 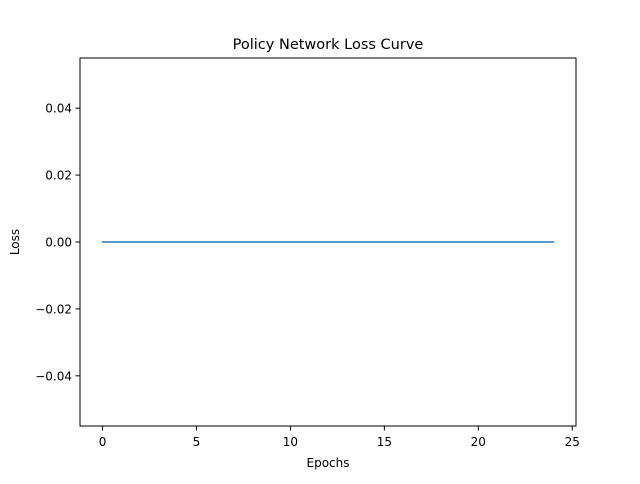 I want to click on x-tick-label: 20, so click(x=478, y=442).